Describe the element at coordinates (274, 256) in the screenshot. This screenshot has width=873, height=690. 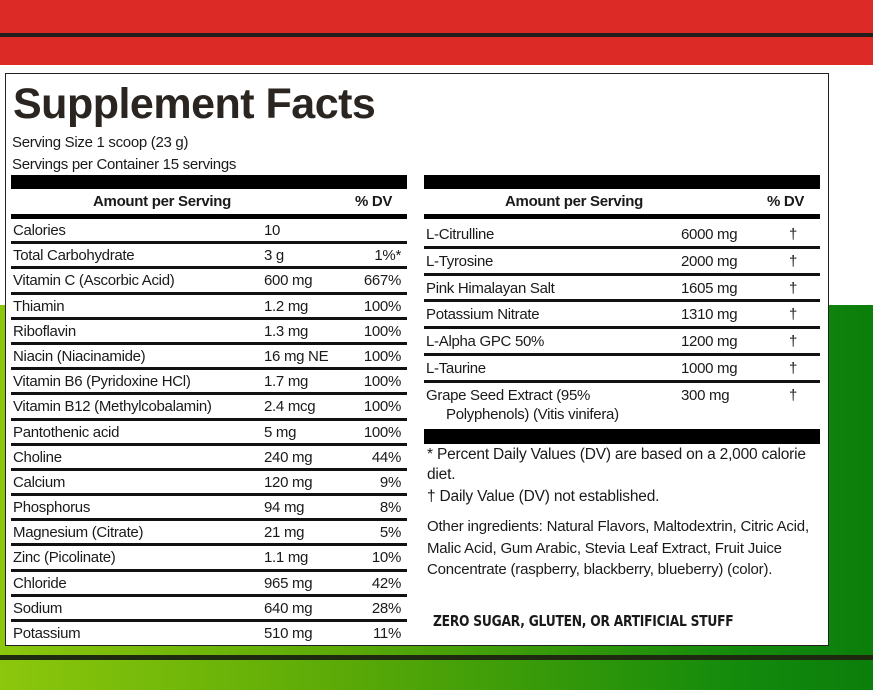
I see `nutrient-amount: 3 g` at that location.